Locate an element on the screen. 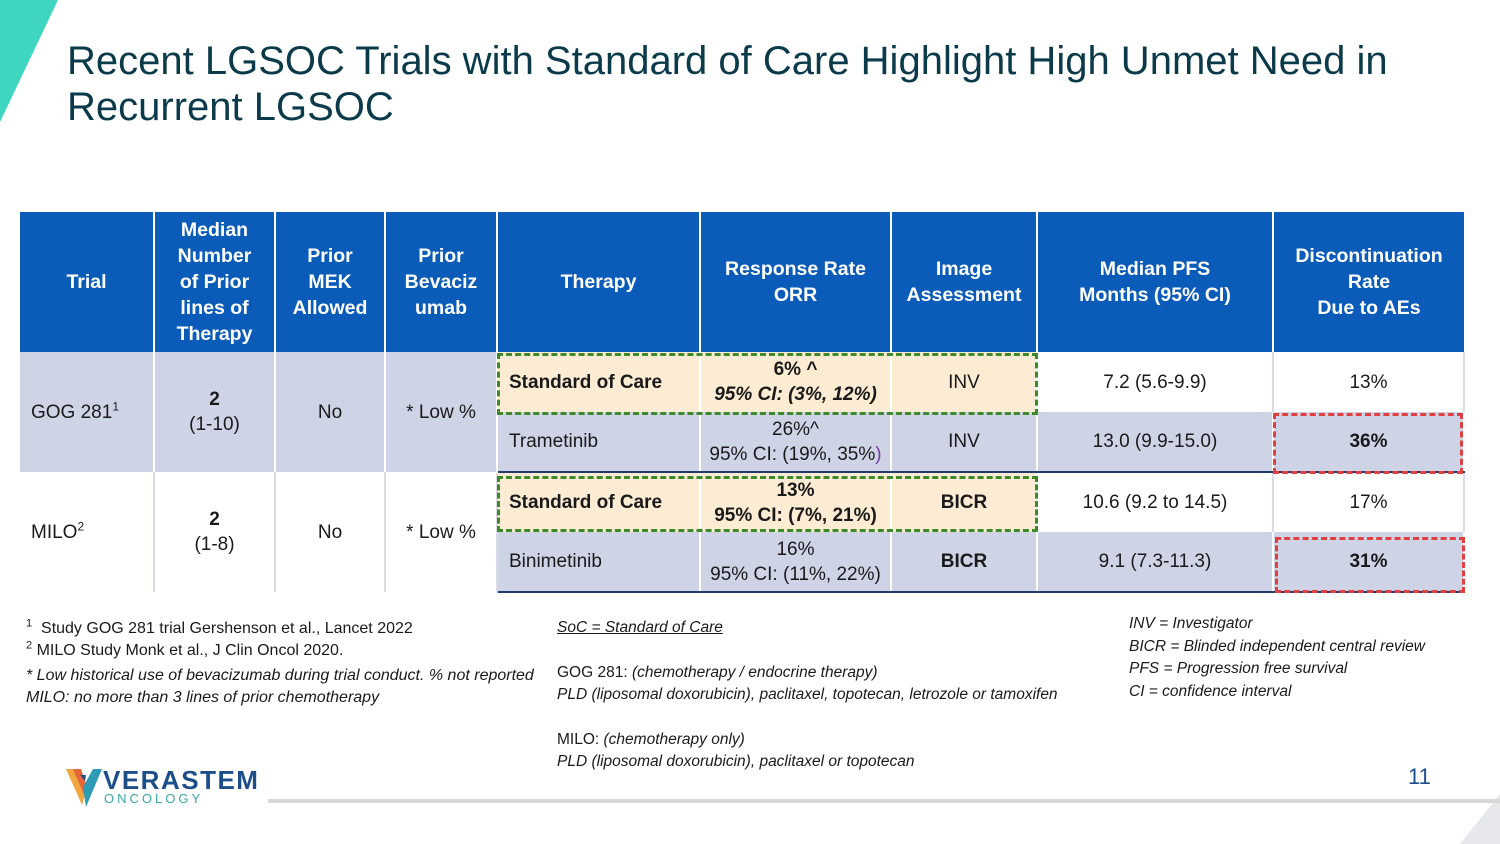 Image resolution: width=1500 pixels, height=844 pixels. header-line: Rate is located at coordinates (1369, 282).